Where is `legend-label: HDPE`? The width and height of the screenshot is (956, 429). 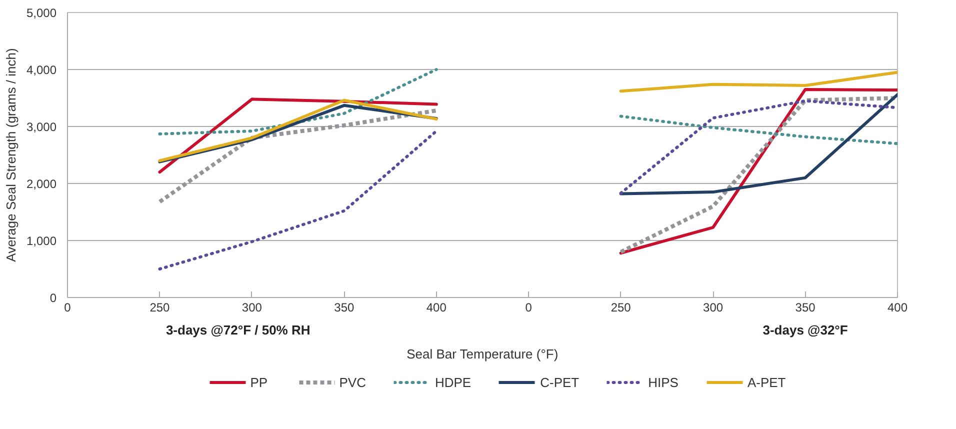 legend-label: HDPE is located at coordinates (453, 382).